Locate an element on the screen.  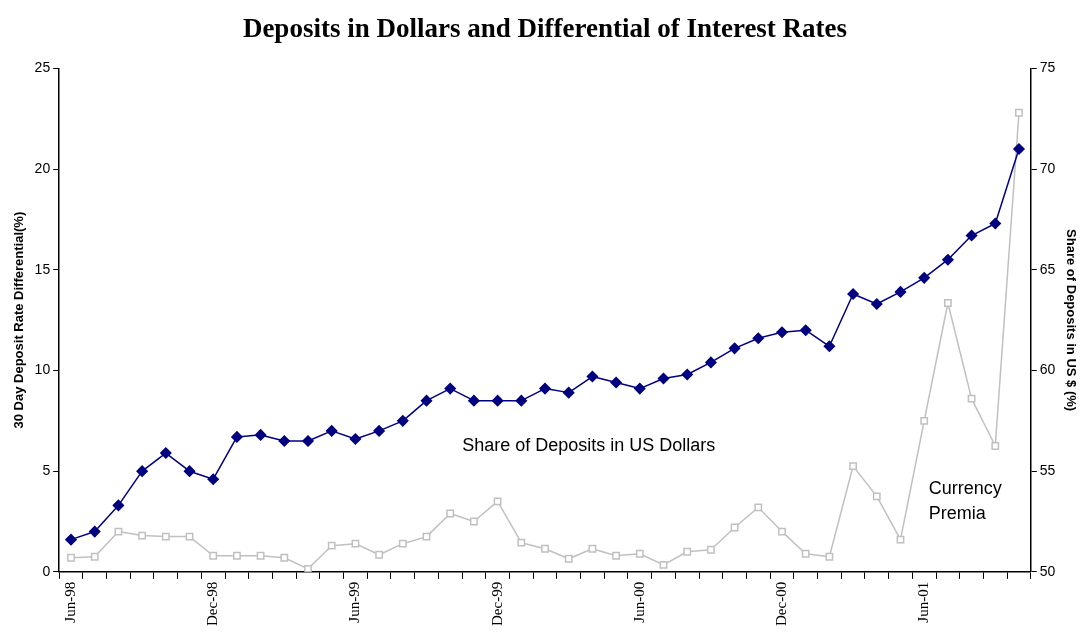
x-tick-label: Jun-01 is located at coordinates (923, 602).